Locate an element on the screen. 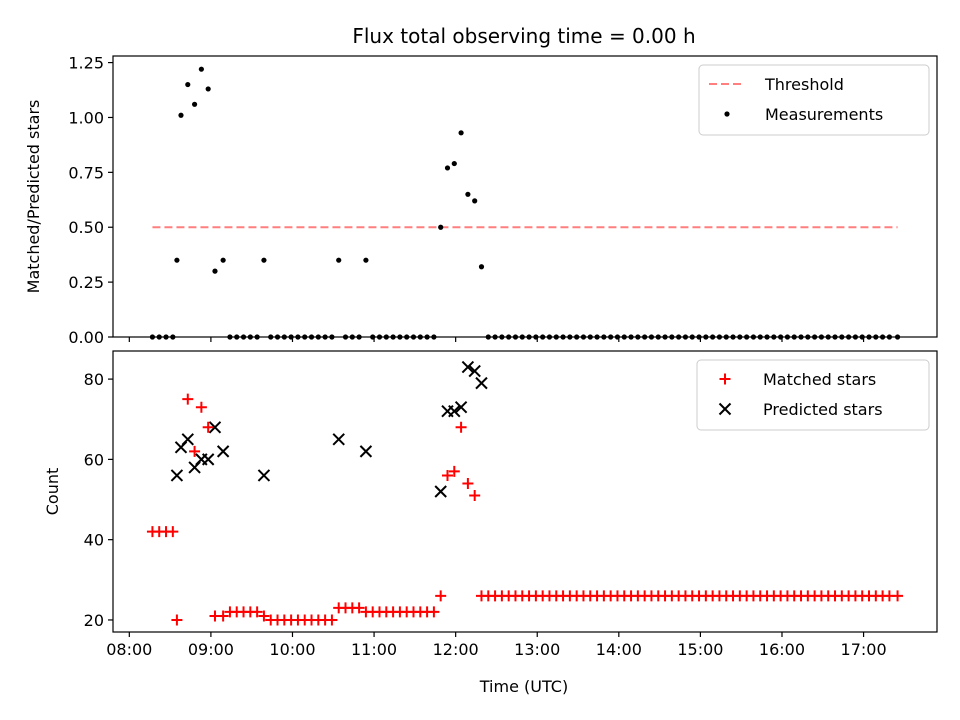  x-tick-label: 15:00 is located at coordinates (700, 649).